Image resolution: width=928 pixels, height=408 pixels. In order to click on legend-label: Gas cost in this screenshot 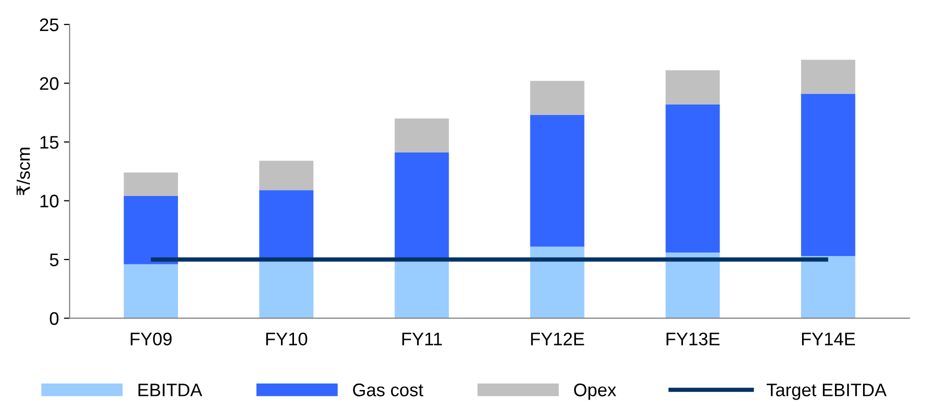, I will do `click(388, 390)`.